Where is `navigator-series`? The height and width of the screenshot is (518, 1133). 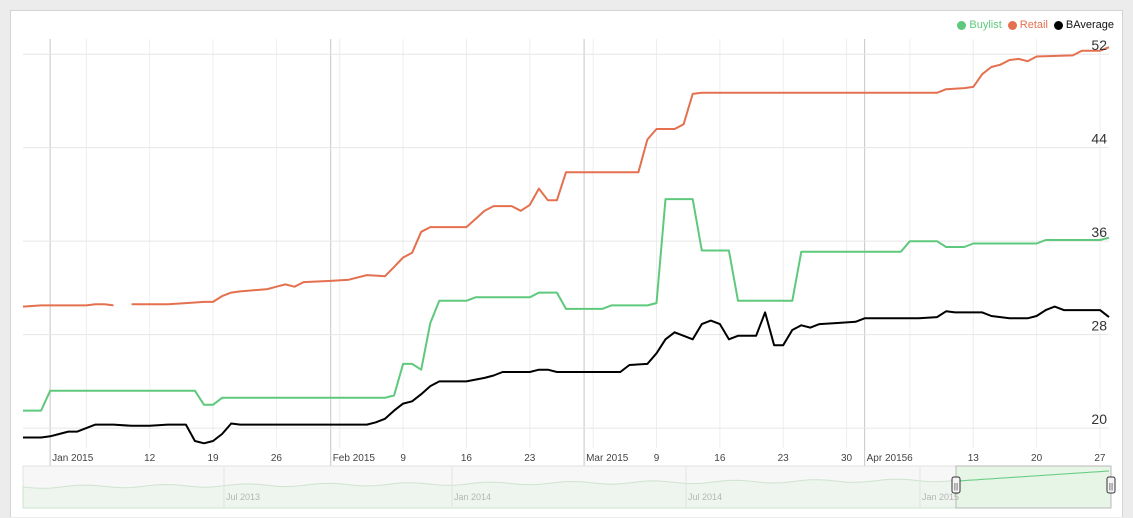 navigator-series is located at coordinates (1033, 476).